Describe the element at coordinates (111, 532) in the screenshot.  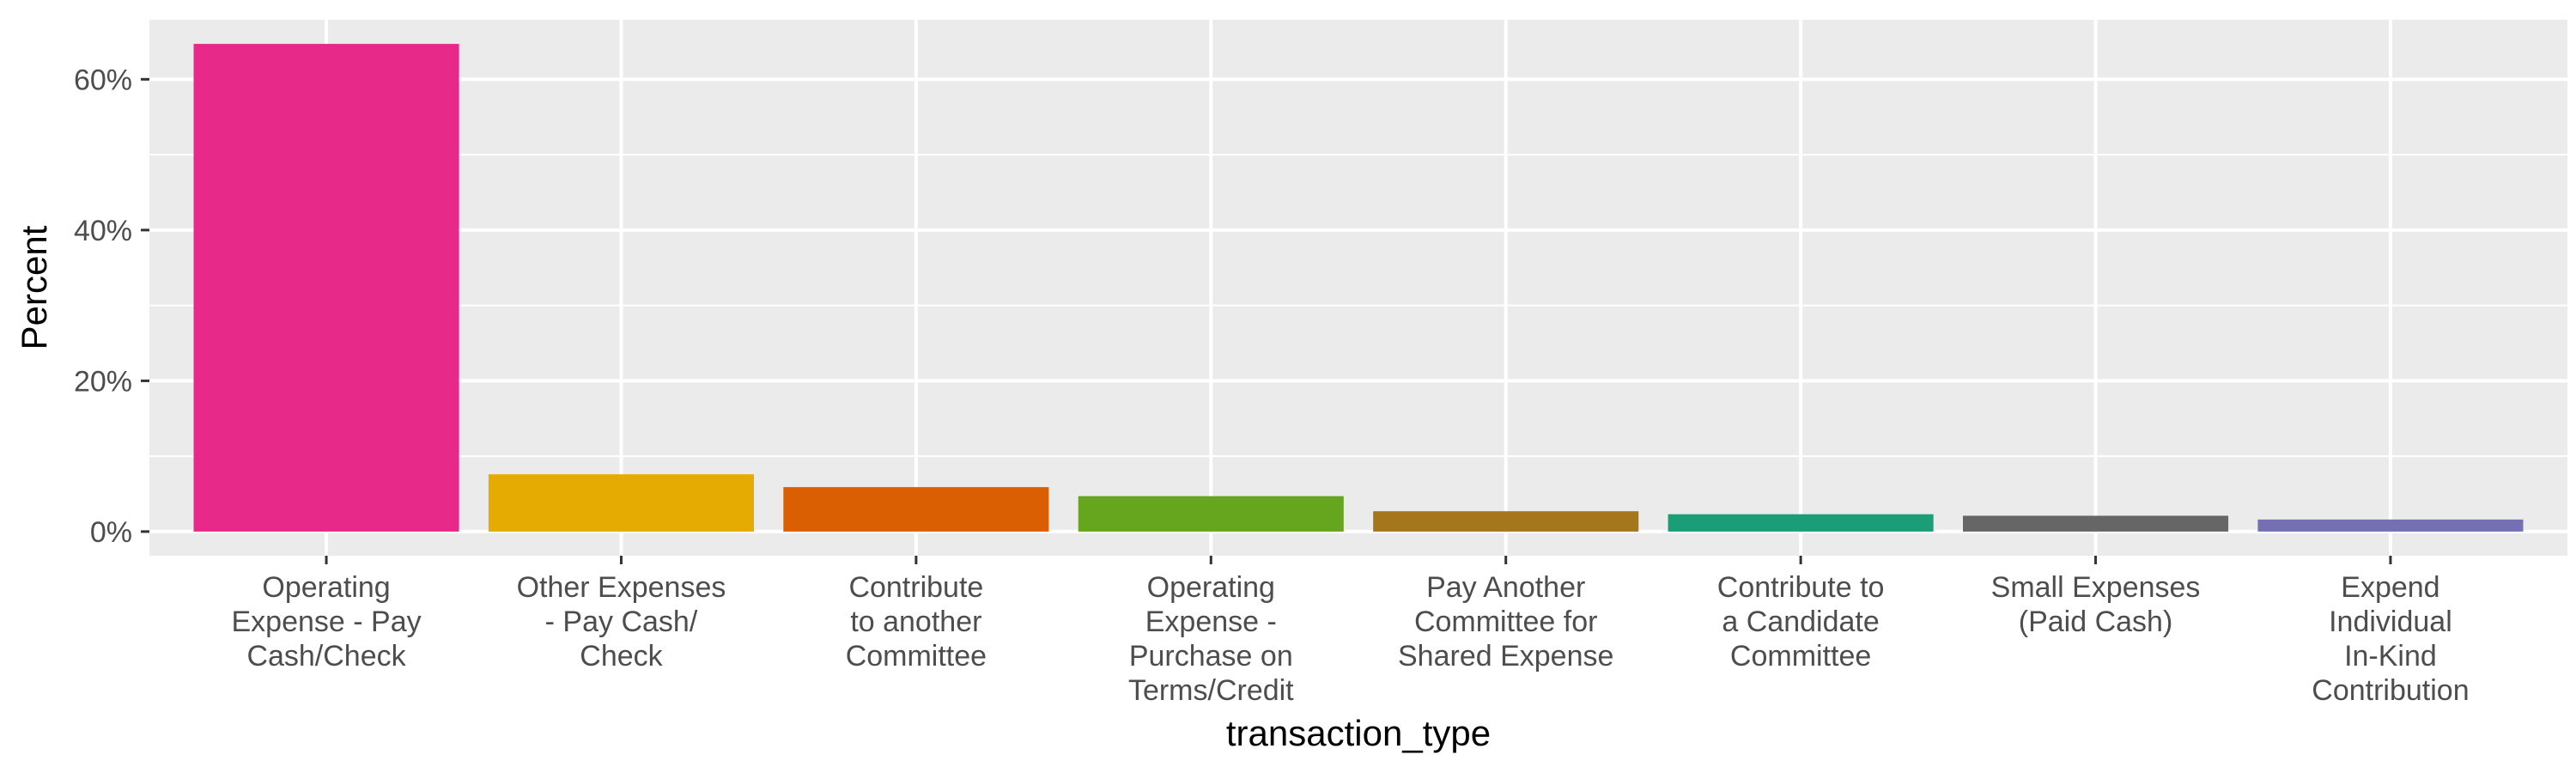
I see `y-tick-label: 0%` at that location.